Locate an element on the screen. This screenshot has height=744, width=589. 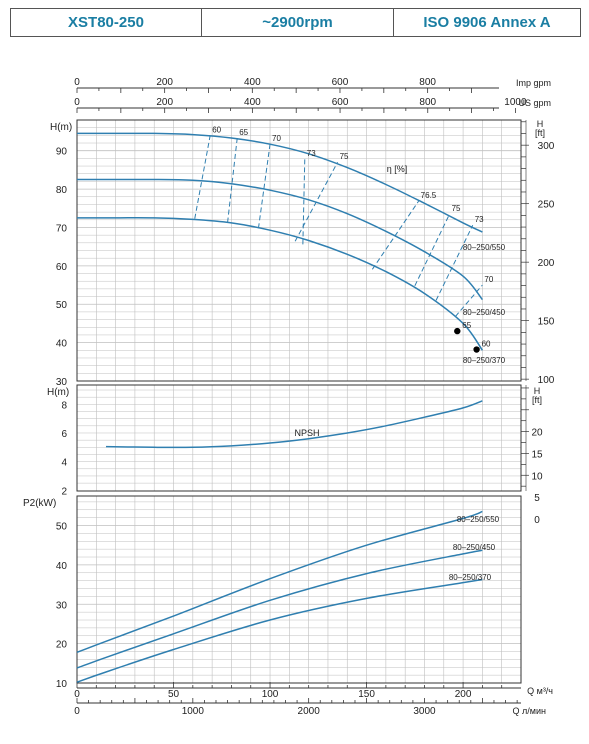
q-m3h-label: 50 is located at coordinates (174, 694).